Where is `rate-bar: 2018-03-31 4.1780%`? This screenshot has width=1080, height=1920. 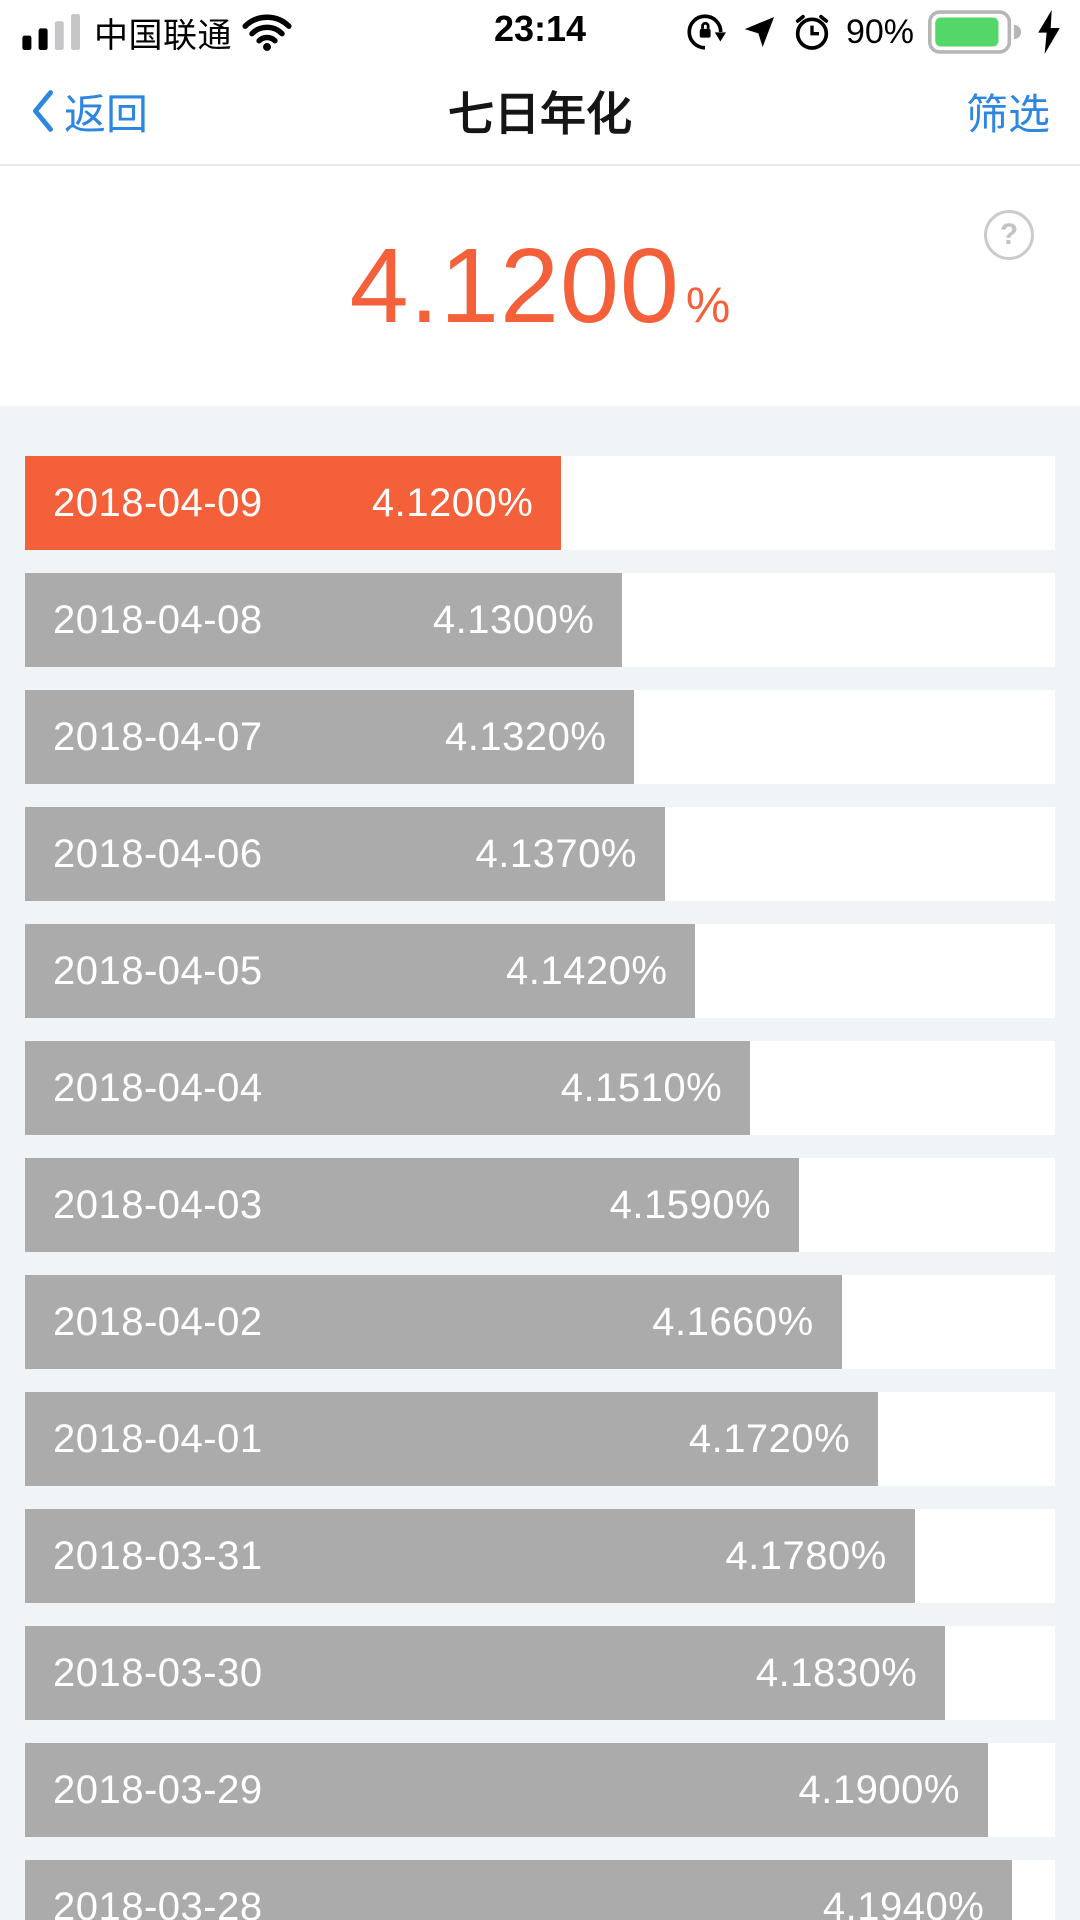
rate-bar: 2018-03-31 4.1780% is located at coordinates (470, 1556).